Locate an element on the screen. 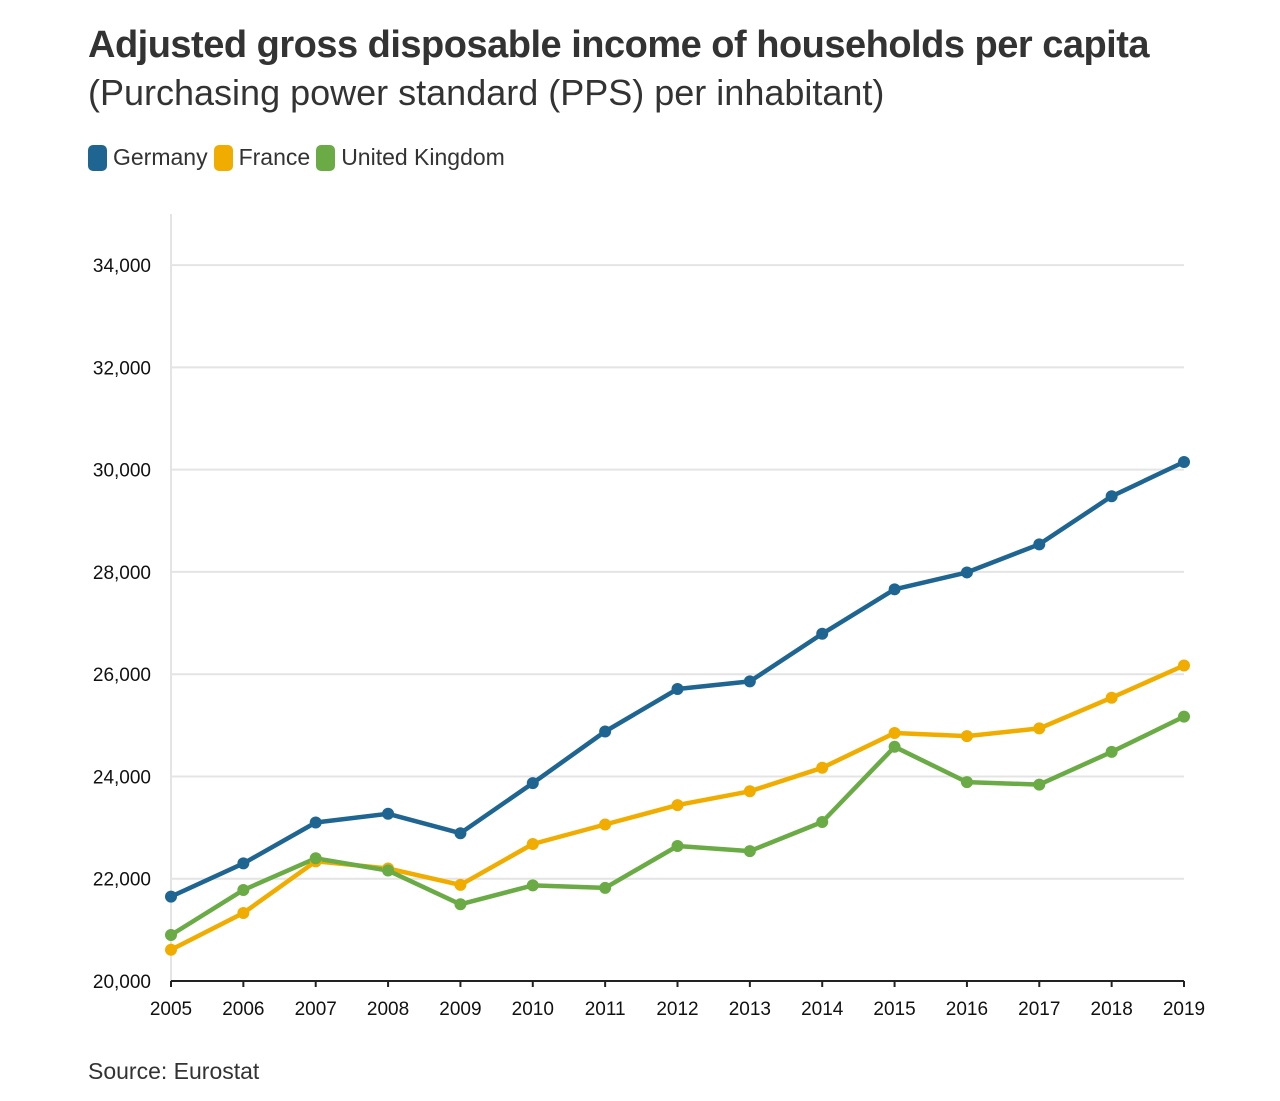  point-germany-2019 is located at coordinates (1184, 461).